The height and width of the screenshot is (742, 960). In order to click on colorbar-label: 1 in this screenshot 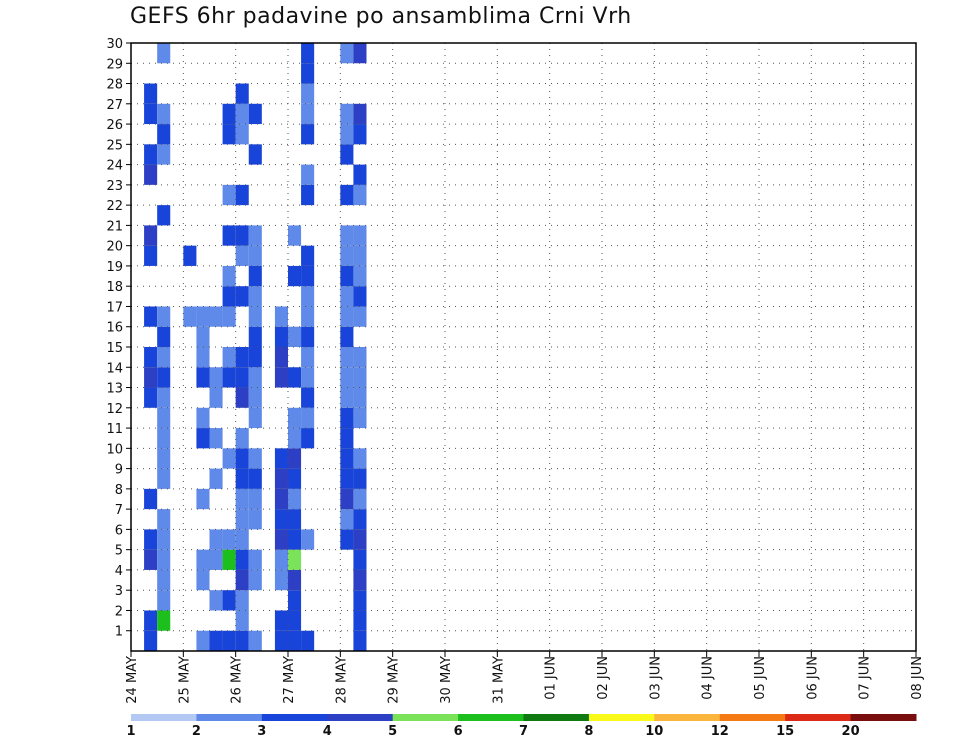, I will do `click(130, 731)`.